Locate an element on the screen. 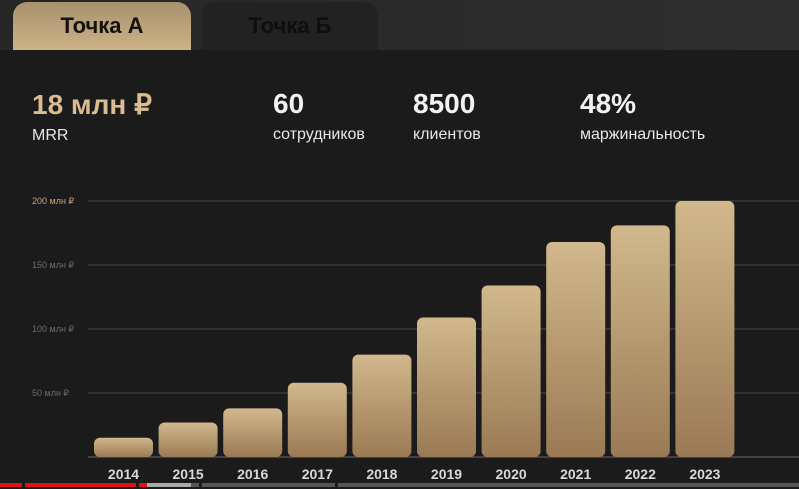  bar-2017 is located at coordinates (317, 419).